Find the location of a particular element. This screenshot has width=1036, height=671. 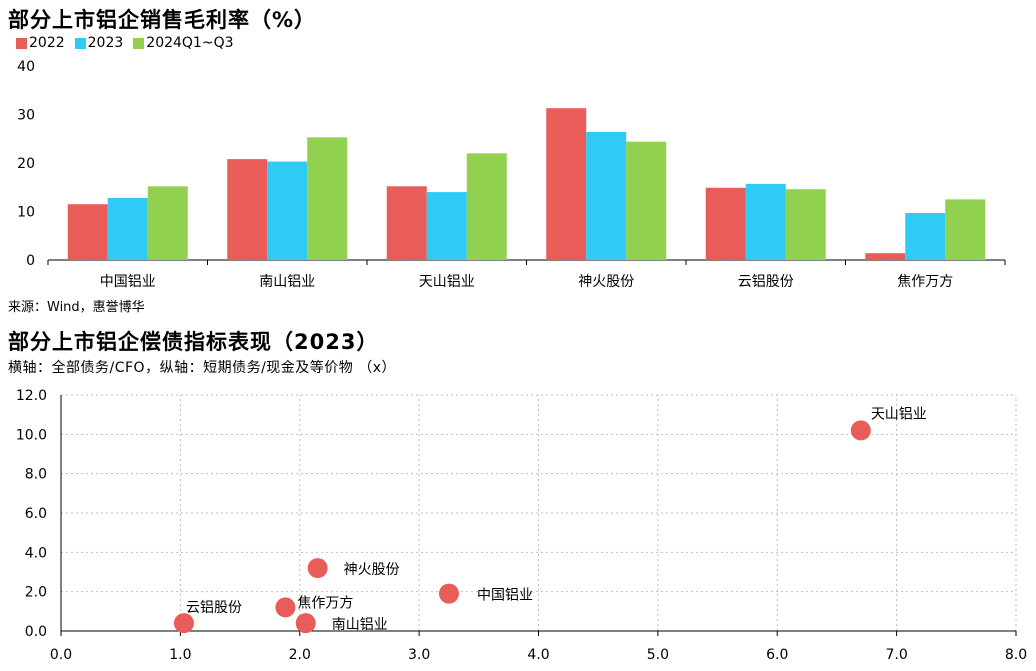

scatter-point-label: 天山铝业 is located at coordinates (899, 414).